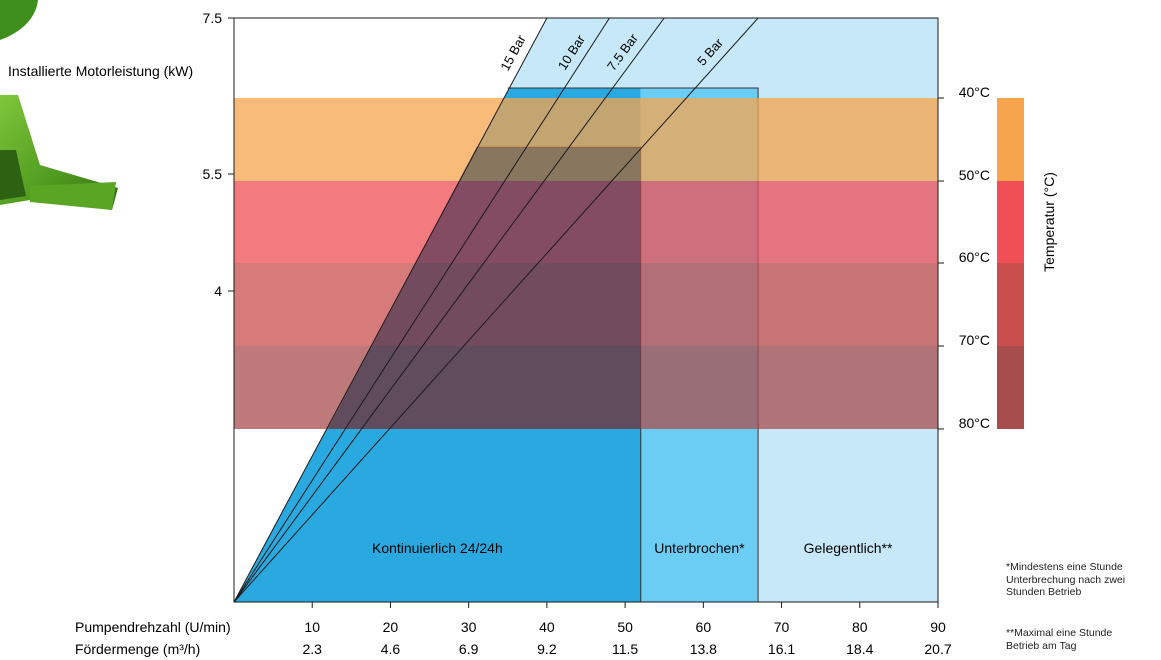 The image size is (1161, 660). What do you see at coordinates (437, 548) in the screenshot?
I see `zone-label-1: Kontinuierlich 24/24h` at bounding box center [437, 548].